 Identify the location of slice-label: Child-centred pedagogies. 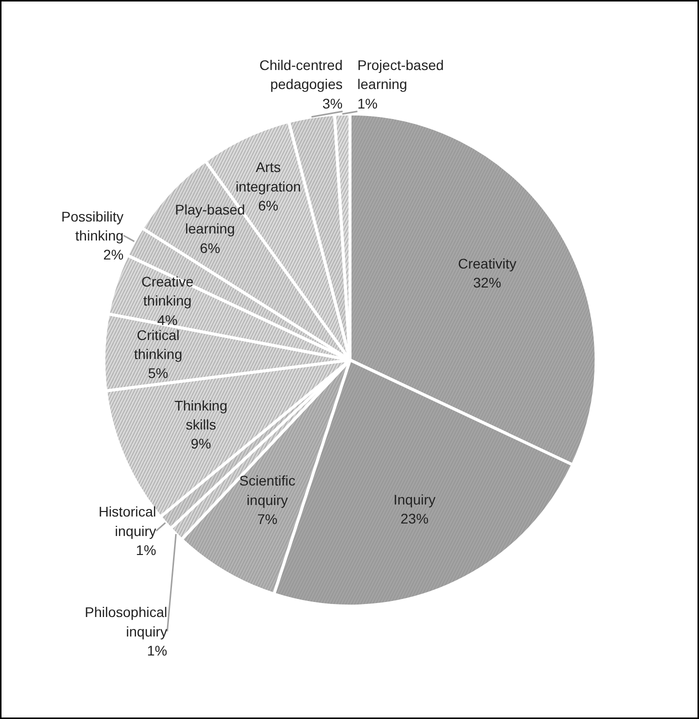
(301, 74).